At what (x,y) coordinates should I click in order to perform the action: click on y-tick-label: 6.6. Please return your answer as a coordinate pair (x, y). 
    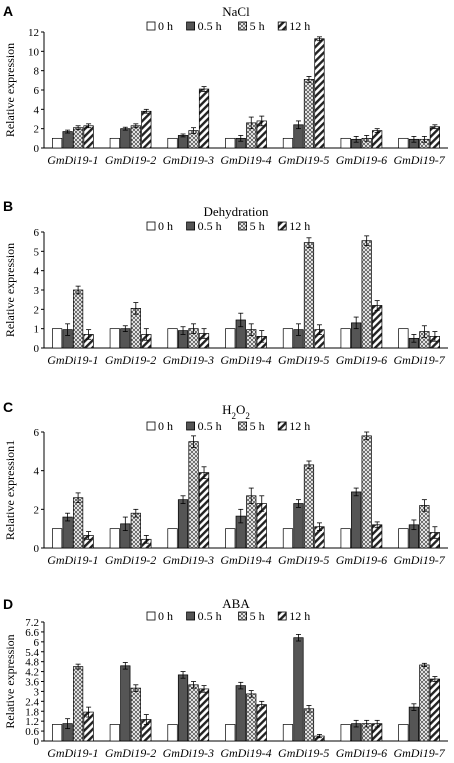
    Looking at the image, I should click on (32, 633).